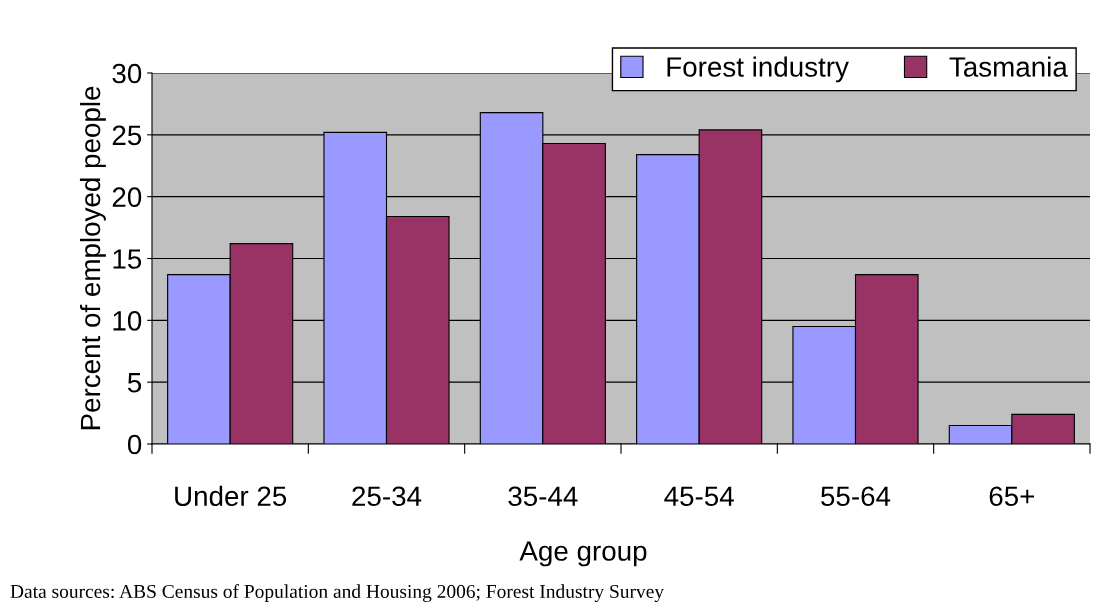 Image resolution: width=1108 pixels, height=606 pixels. Describe the element at coordinates (337, 593) in the screenshot. I see `text: Data sources: ABS Census of Population and Housing 2006; Forest Industry Survey` at that location.